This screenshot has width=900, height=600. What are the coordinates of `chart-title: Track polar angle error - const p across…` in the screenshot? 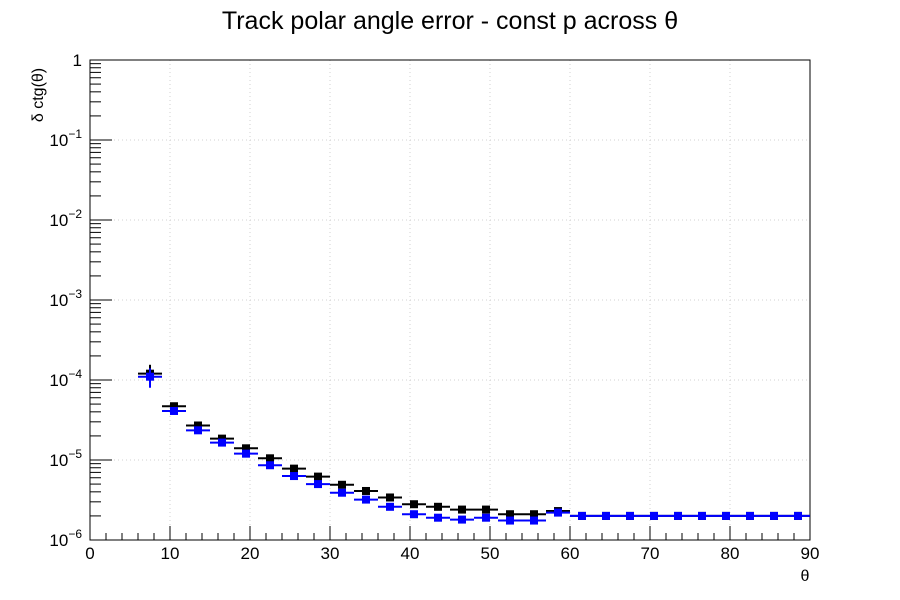 It's located at (450, 21).